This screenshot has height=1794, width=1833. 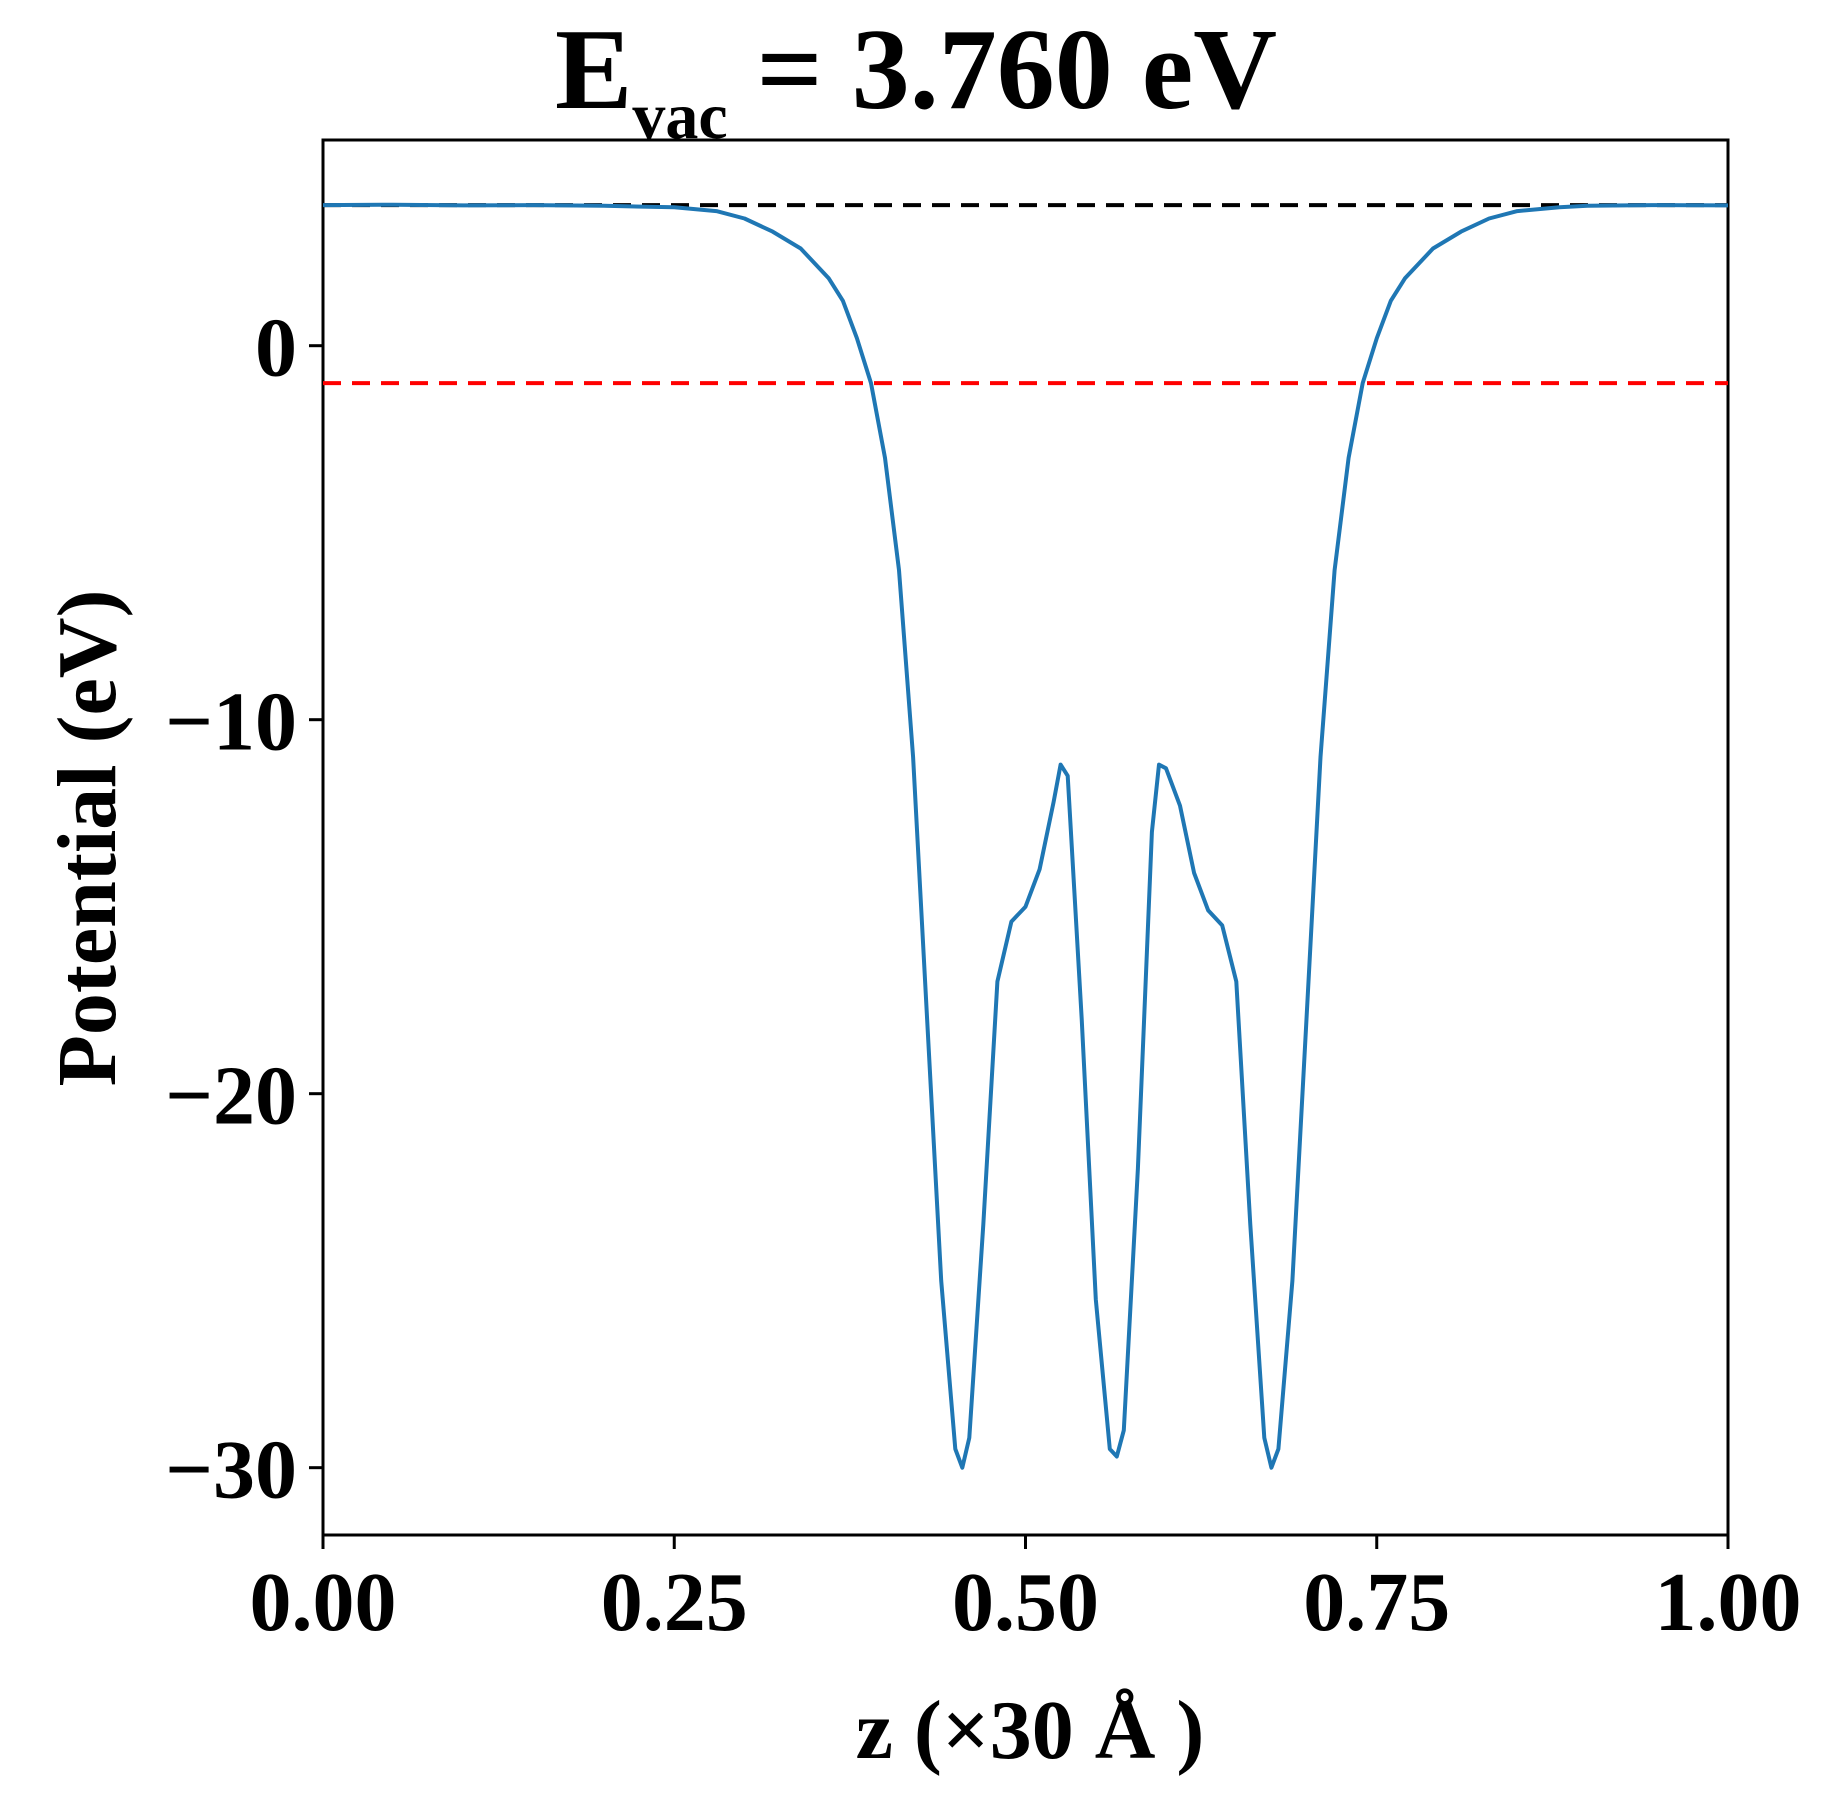 What do you see at coordinates (1376, 1602) in the screenshot?
I see `x-tick-label: 0.75` at bounding box center [1376, 1602].